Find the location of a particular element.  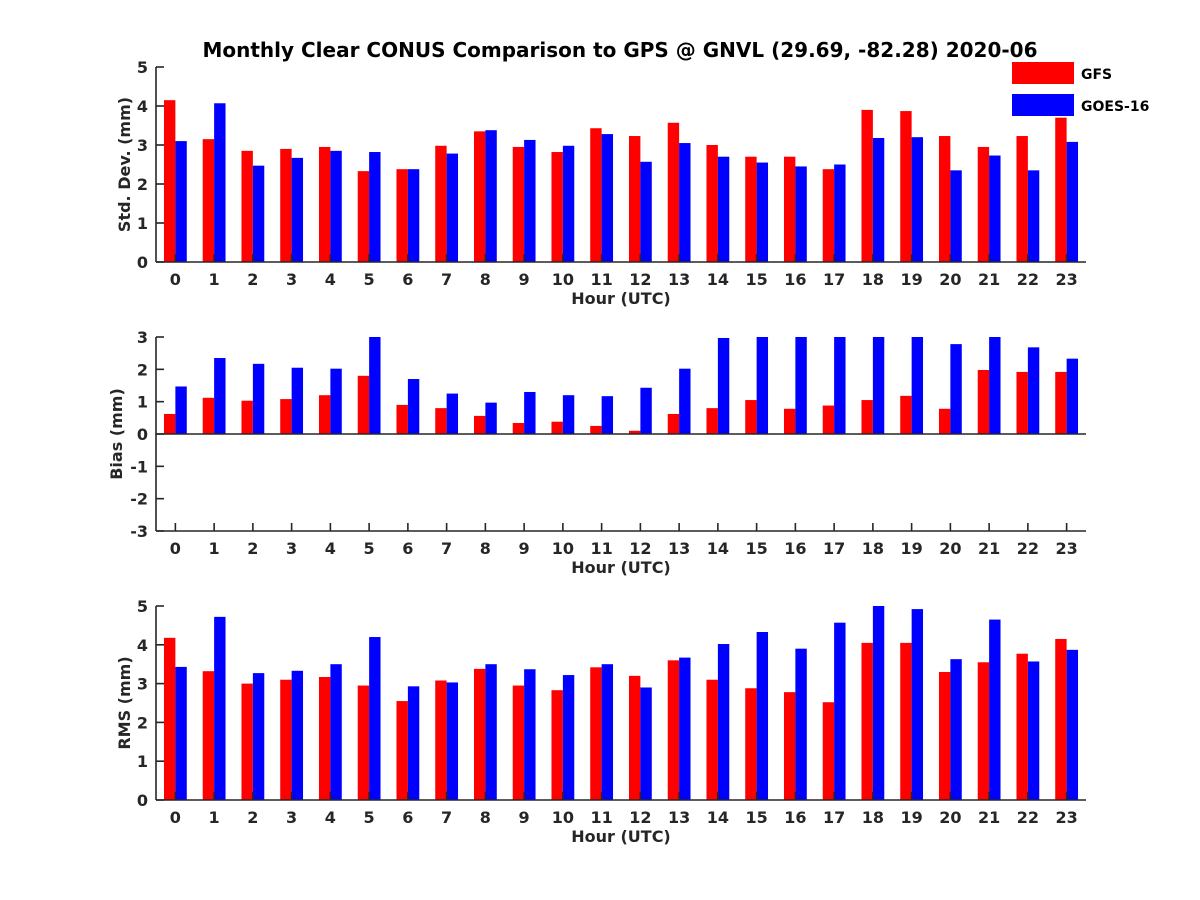

y-tick-label: 1 is located at coordinates (142, 761).